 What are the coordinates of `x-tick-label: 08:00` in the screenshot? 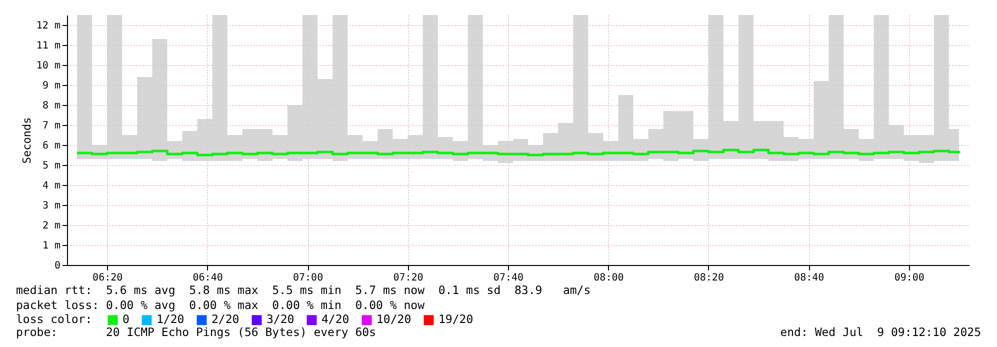 It's located at (609, 278).